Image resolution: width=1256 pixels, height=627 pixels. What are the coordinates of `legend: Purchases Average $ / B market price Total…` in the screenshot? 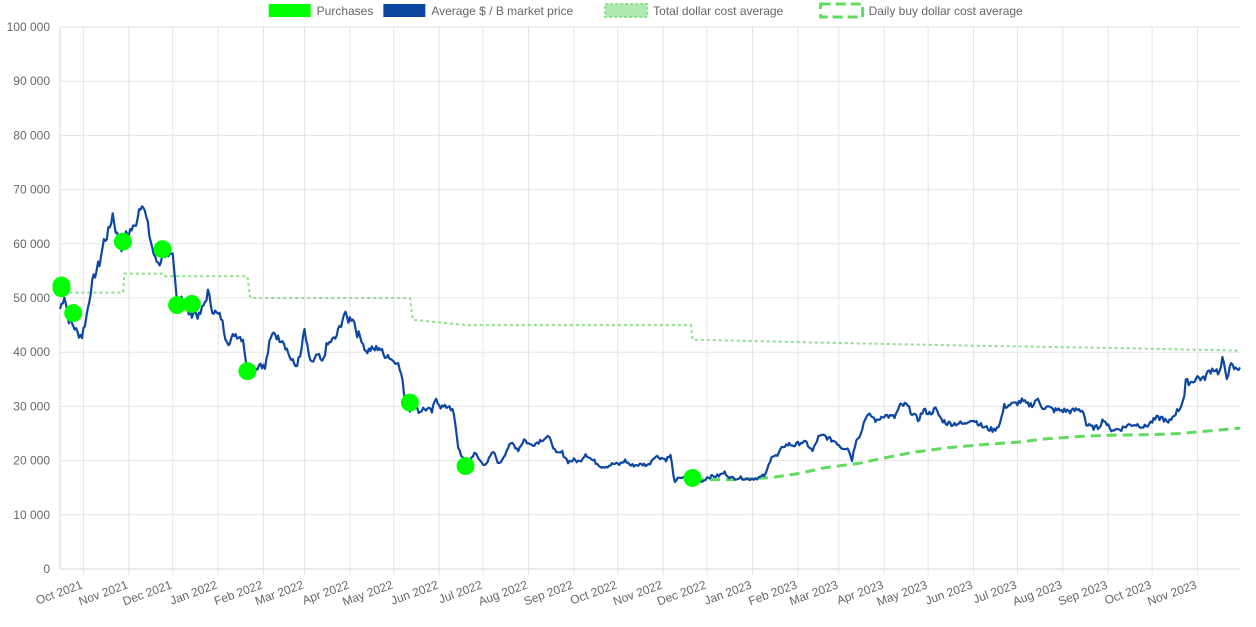 It's located at (645, 10).